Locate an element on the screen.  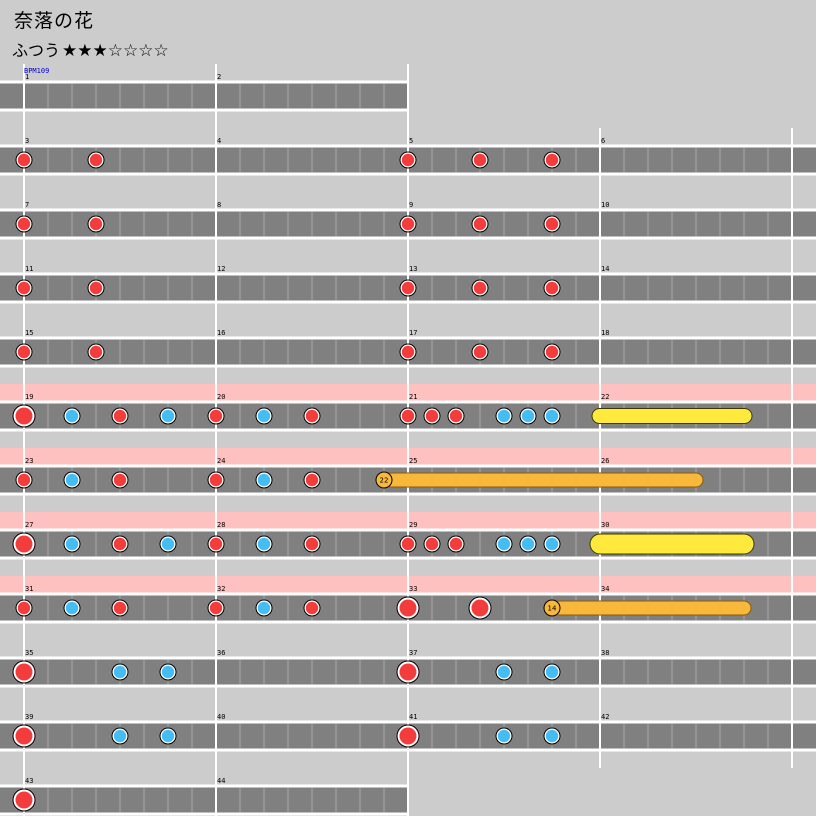
measure-number: 41 is located at coordinates (413, 717).